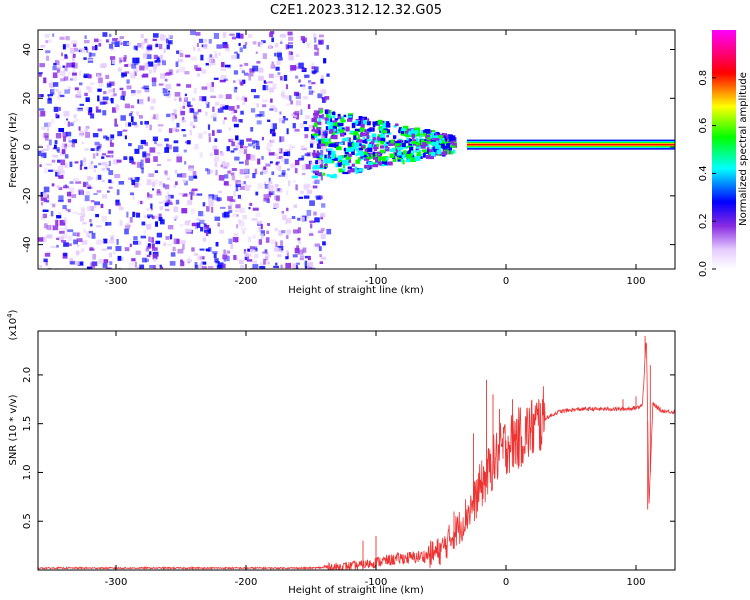  I want to click on snr-x-tick-label: -300, so click(116, 582).